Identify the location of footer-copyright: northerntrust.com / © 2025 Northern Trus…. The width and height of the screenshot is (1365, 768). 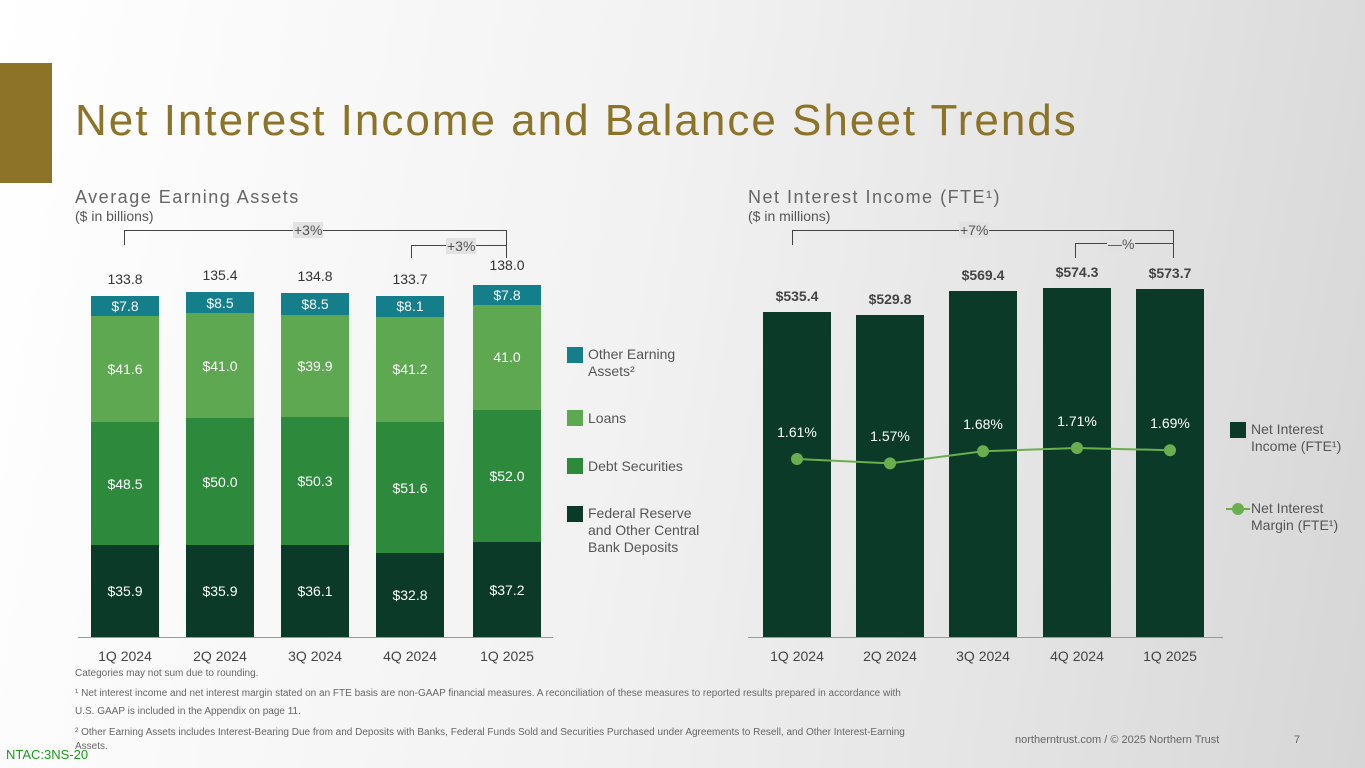
(1117, 740).